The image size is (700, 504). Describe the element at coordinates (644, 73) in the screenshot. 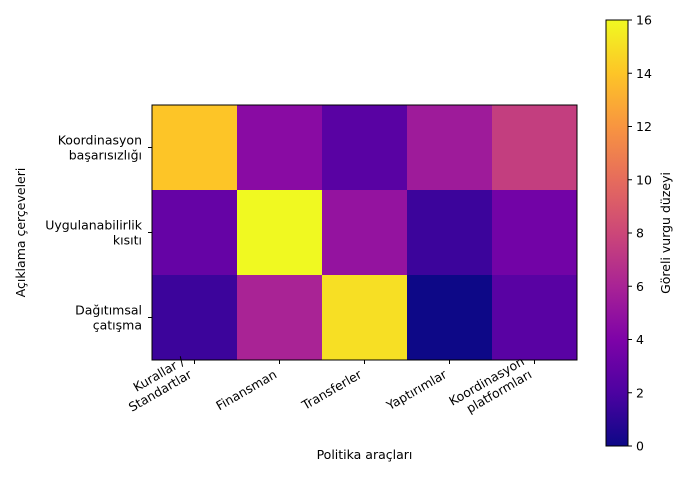

I see `colorbar-tick-label: 14` at that location.